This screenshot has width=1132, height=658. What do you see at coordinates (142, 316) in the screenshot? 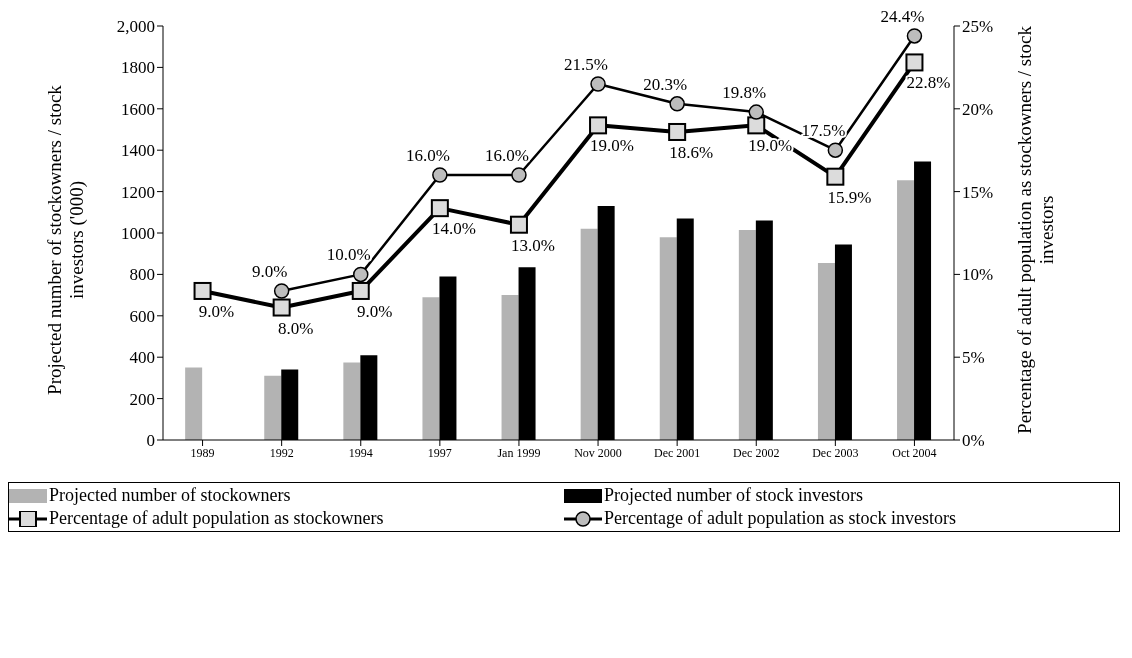
I see `y-tick-label: 600` at bounding box center [142, 316].